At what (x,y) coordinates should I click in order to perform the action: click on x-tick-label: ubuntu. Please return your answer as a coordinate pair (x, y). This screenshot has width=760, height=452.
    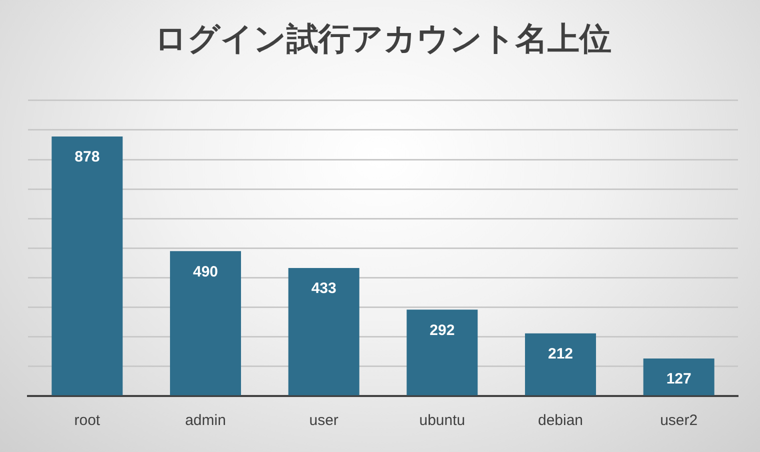
    Looking at the image, I should click on (442, 421).